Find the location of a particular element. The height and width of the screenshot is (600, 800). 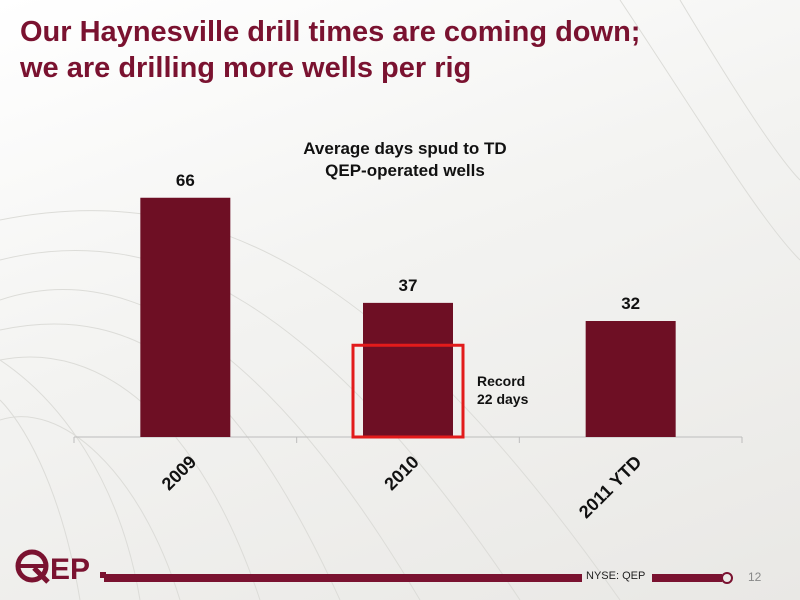

svg-text: EP is located at coordinates (70, 569).